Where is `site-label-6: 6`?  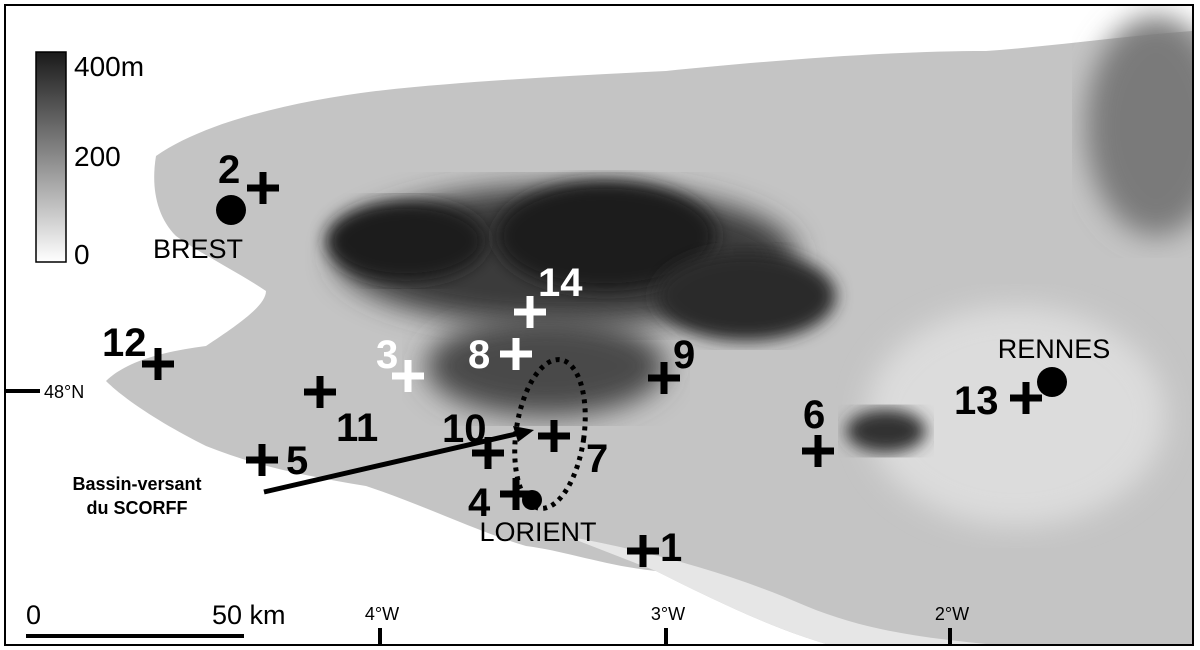 site-label-6: 6 is located at coordinates (814, 415).